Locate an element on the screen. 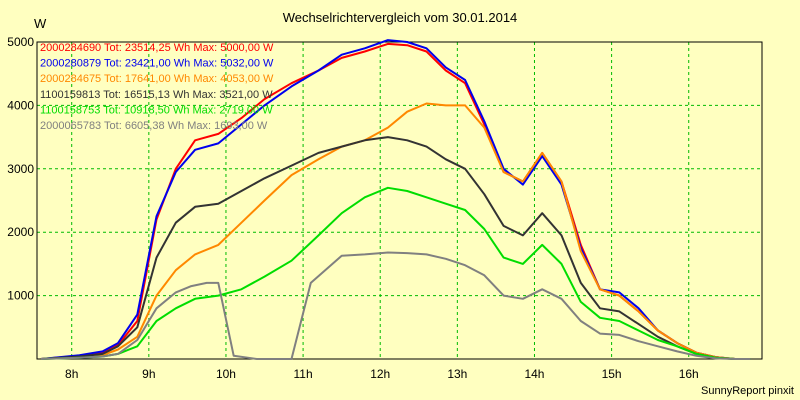 The width and height of the screenshot is (800, 400). y-tick-label: 2000 is located at coordinates (20, 232).